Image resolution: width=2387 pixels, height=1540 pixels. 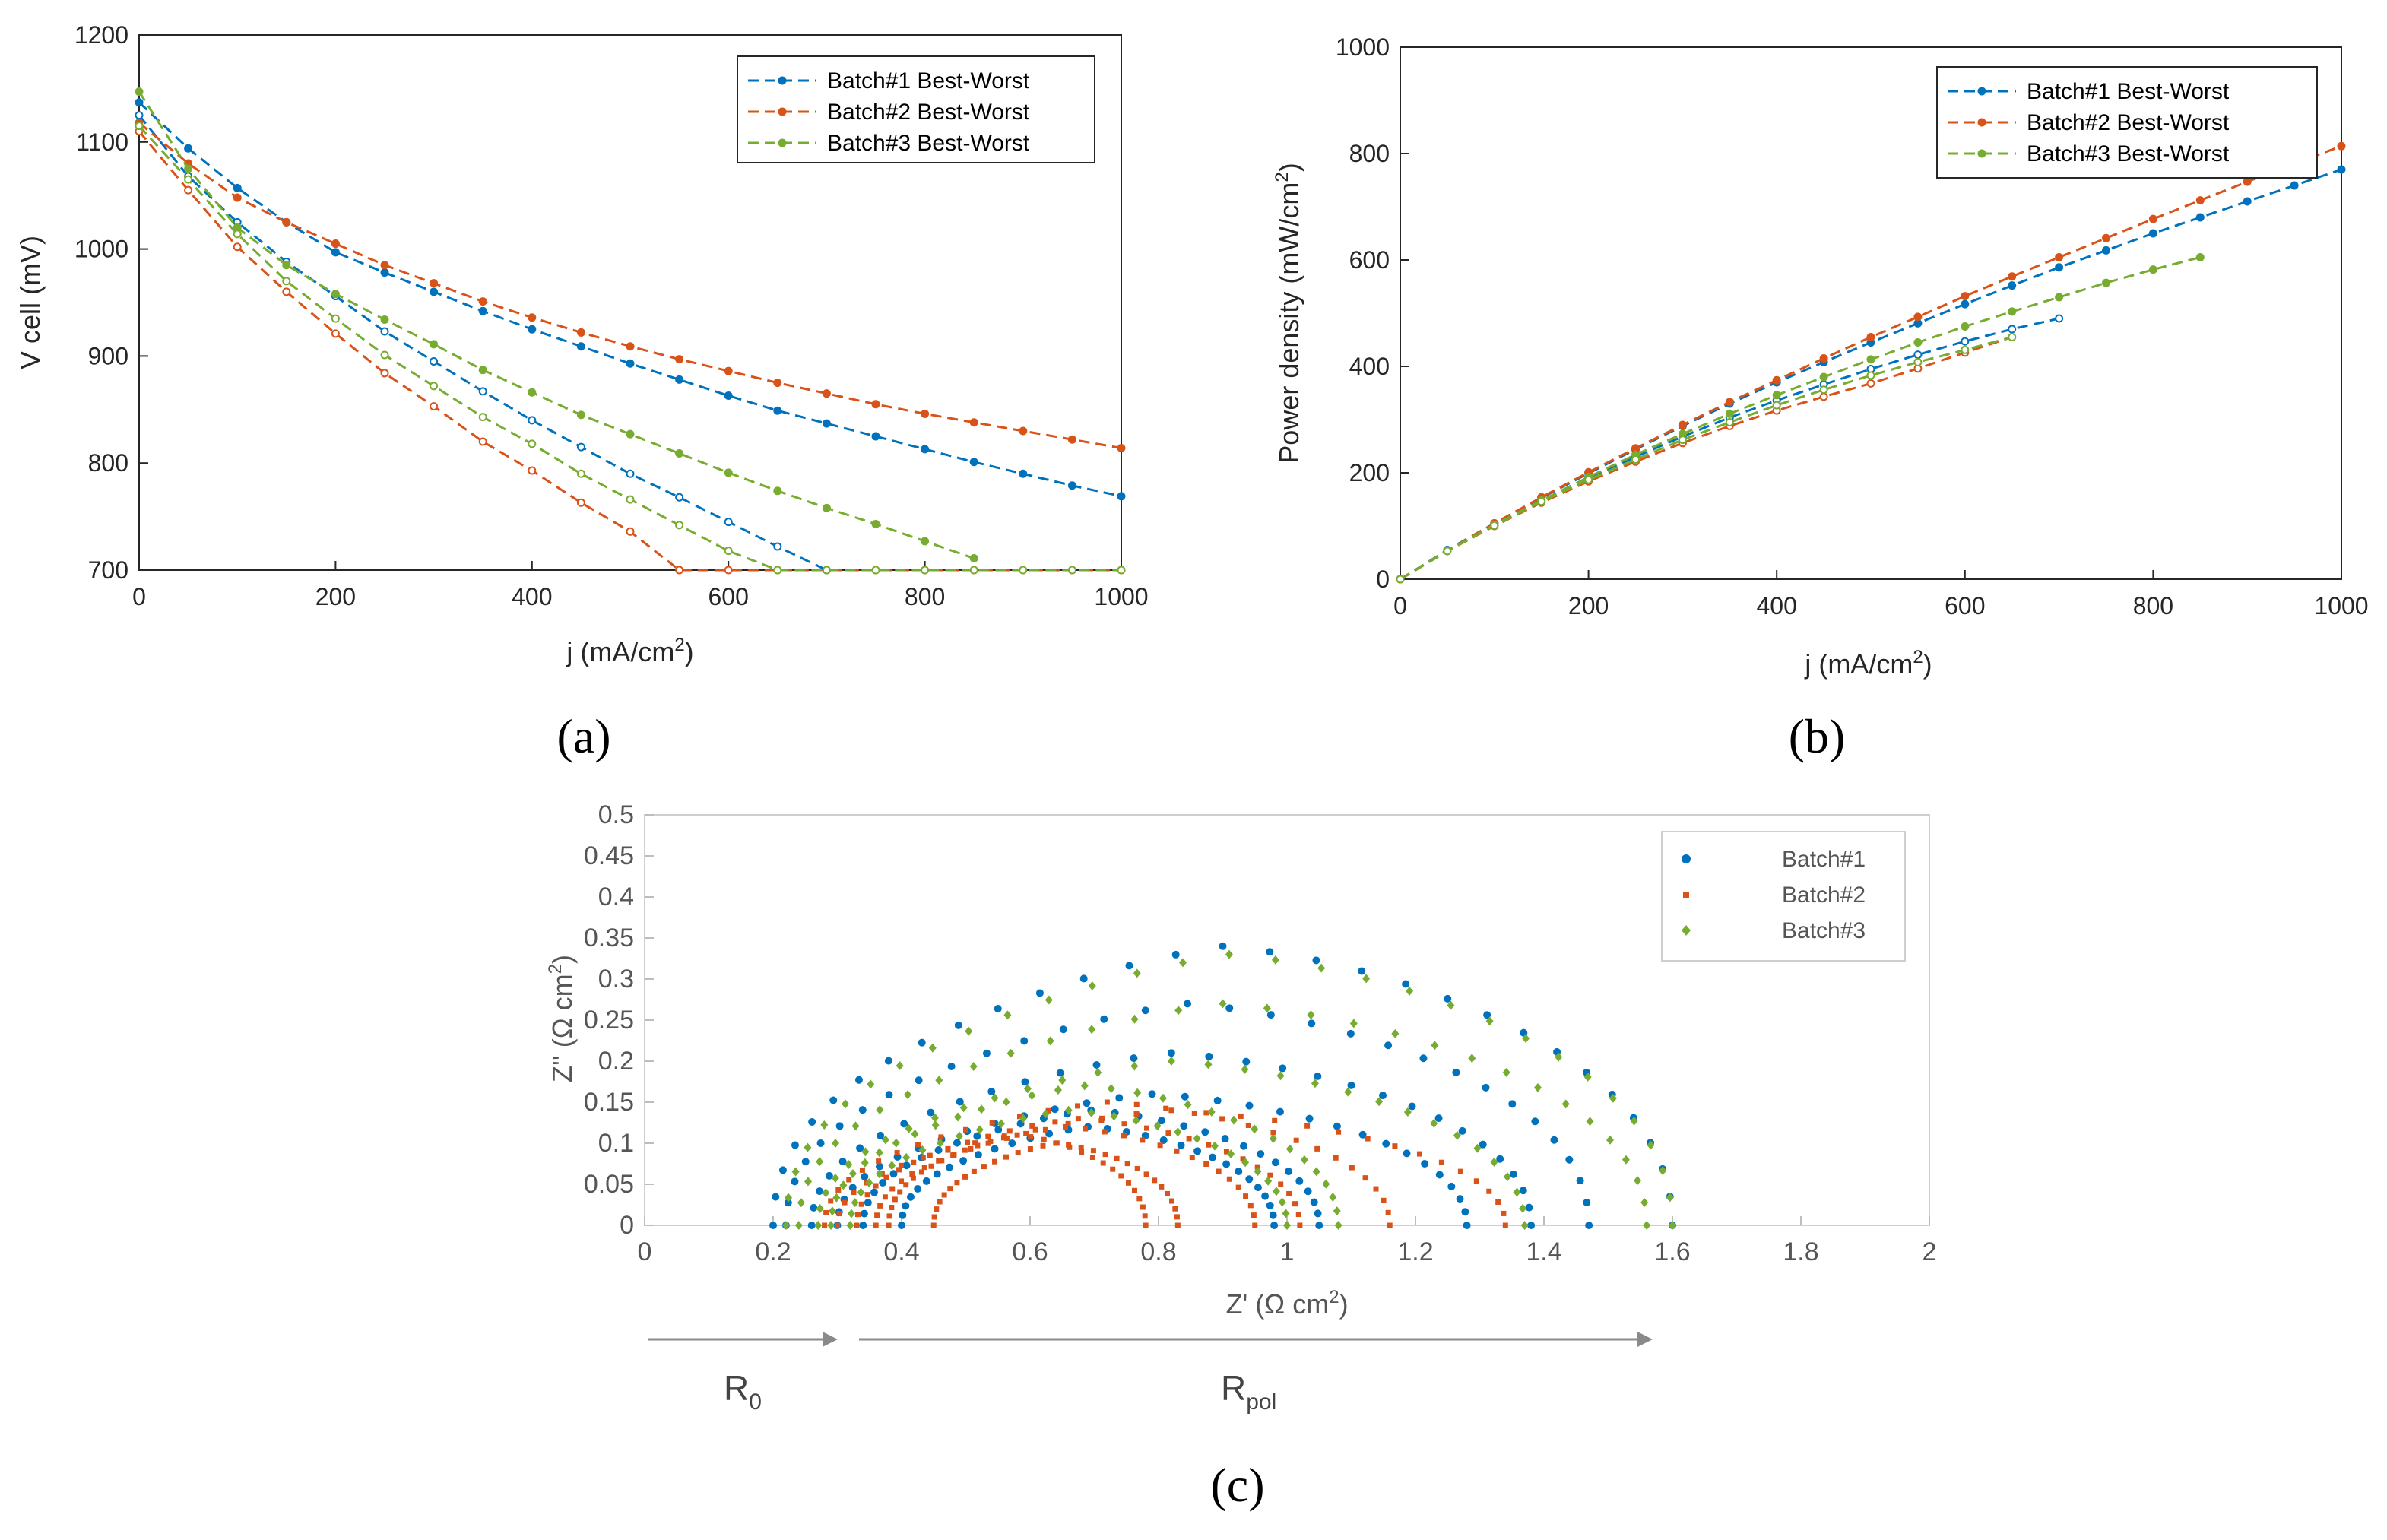 What do you see at coordinates (108, 570) in the screenshot?
I see `y-tick-label: 700` at bounding box center [108, 570].